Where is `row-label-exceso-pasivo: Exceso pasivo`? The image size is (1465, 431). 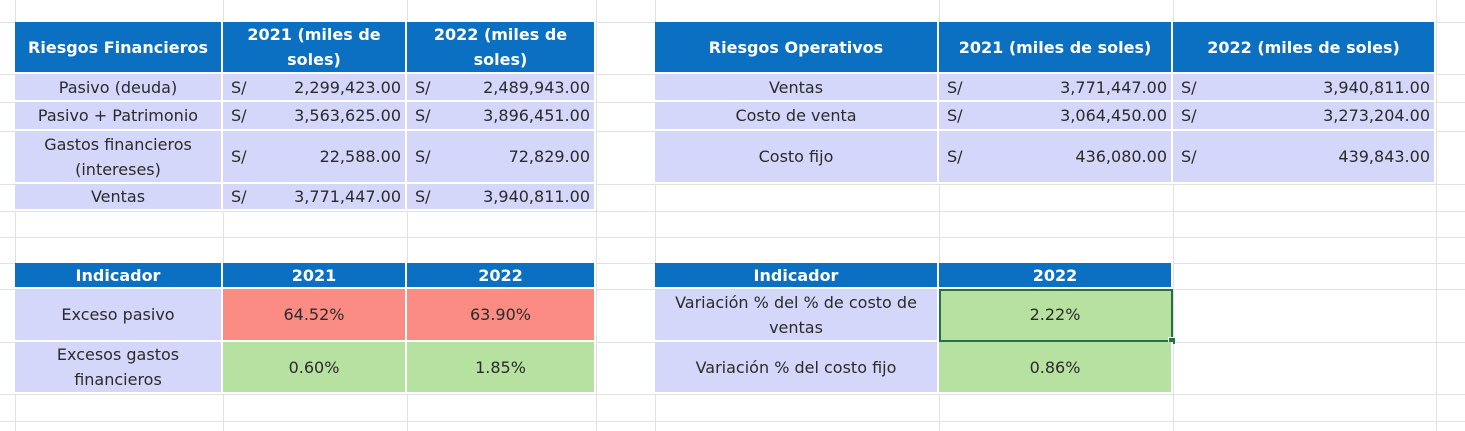
row-label-exceso-pasivo: Exceso pasivo is located at coordinates (119, 315).